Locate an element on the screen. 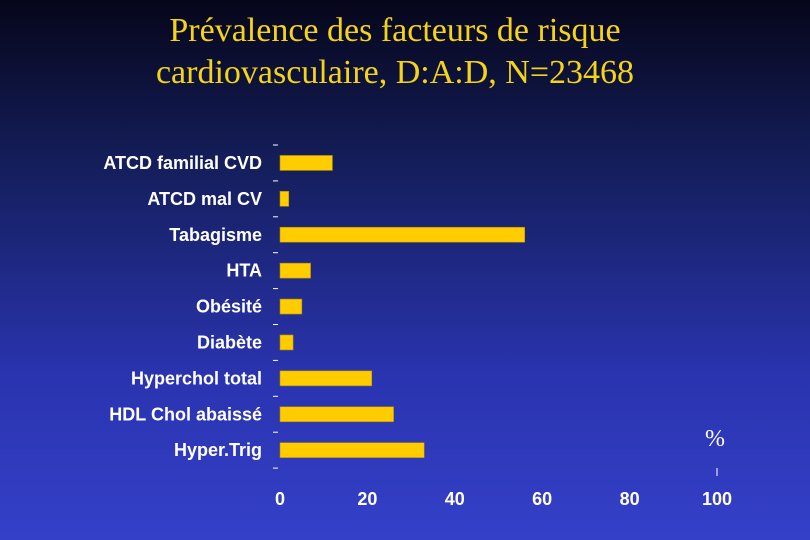  x-tick-label: 100 is located at coordinates (717, 499).